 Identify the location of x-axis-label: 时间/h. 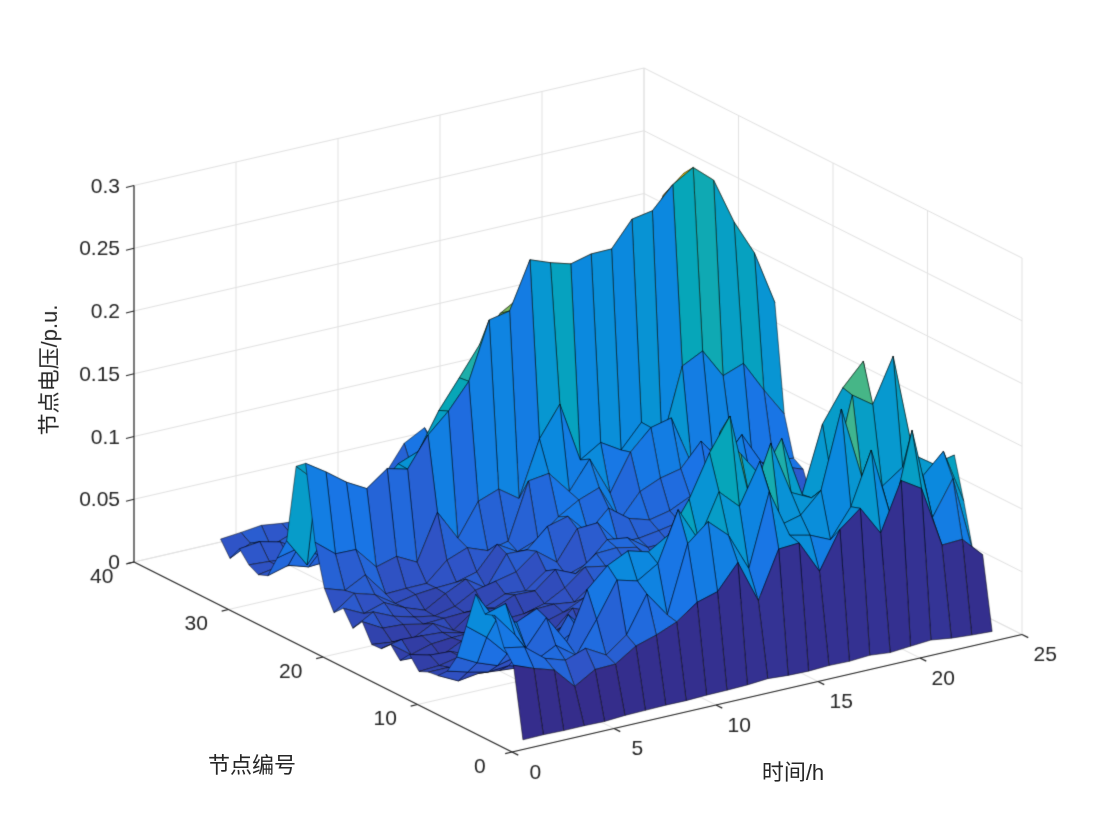
(793, 772).